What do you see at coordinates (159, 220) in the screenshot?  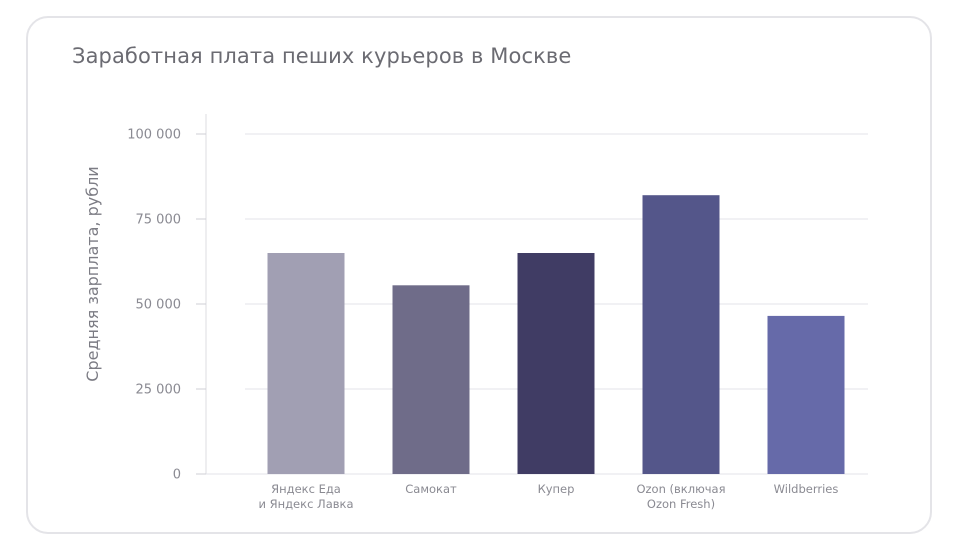 I see `y-tick-label: 75 000` at bounding box center [159, 220].